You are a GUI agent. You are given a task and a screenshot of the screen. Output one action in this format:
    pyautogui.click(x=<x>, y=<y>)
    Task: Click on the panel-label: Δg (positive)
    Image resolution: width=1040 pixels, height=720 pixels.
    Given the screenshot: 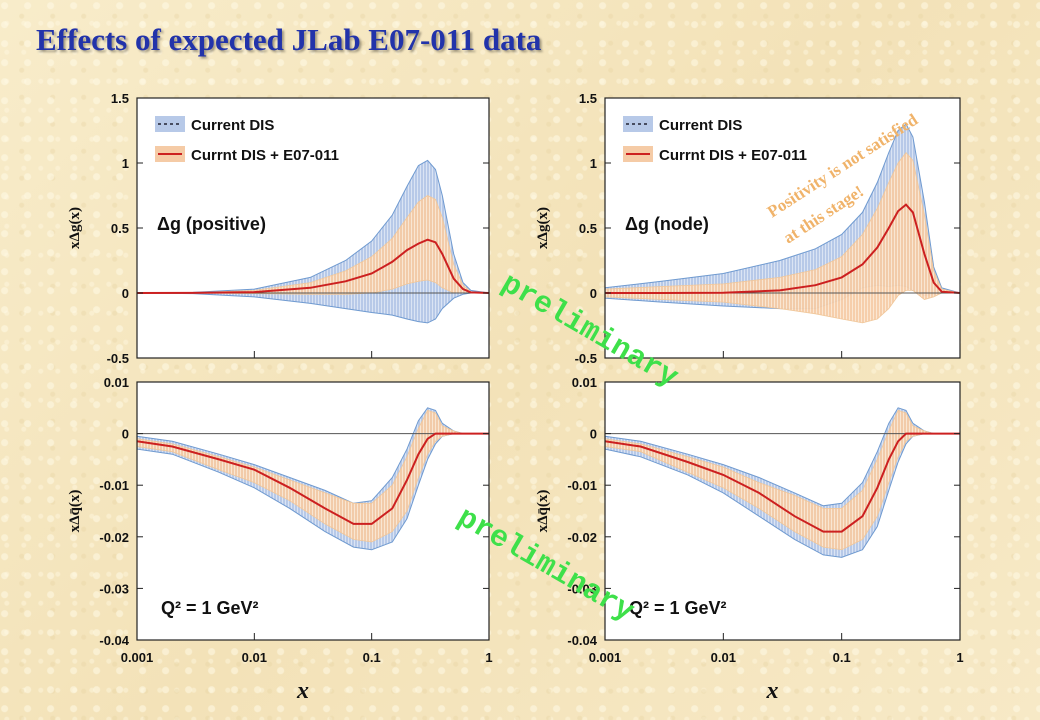 What is the action you would take?
    pyautogui.click(x=211, y=224)
    